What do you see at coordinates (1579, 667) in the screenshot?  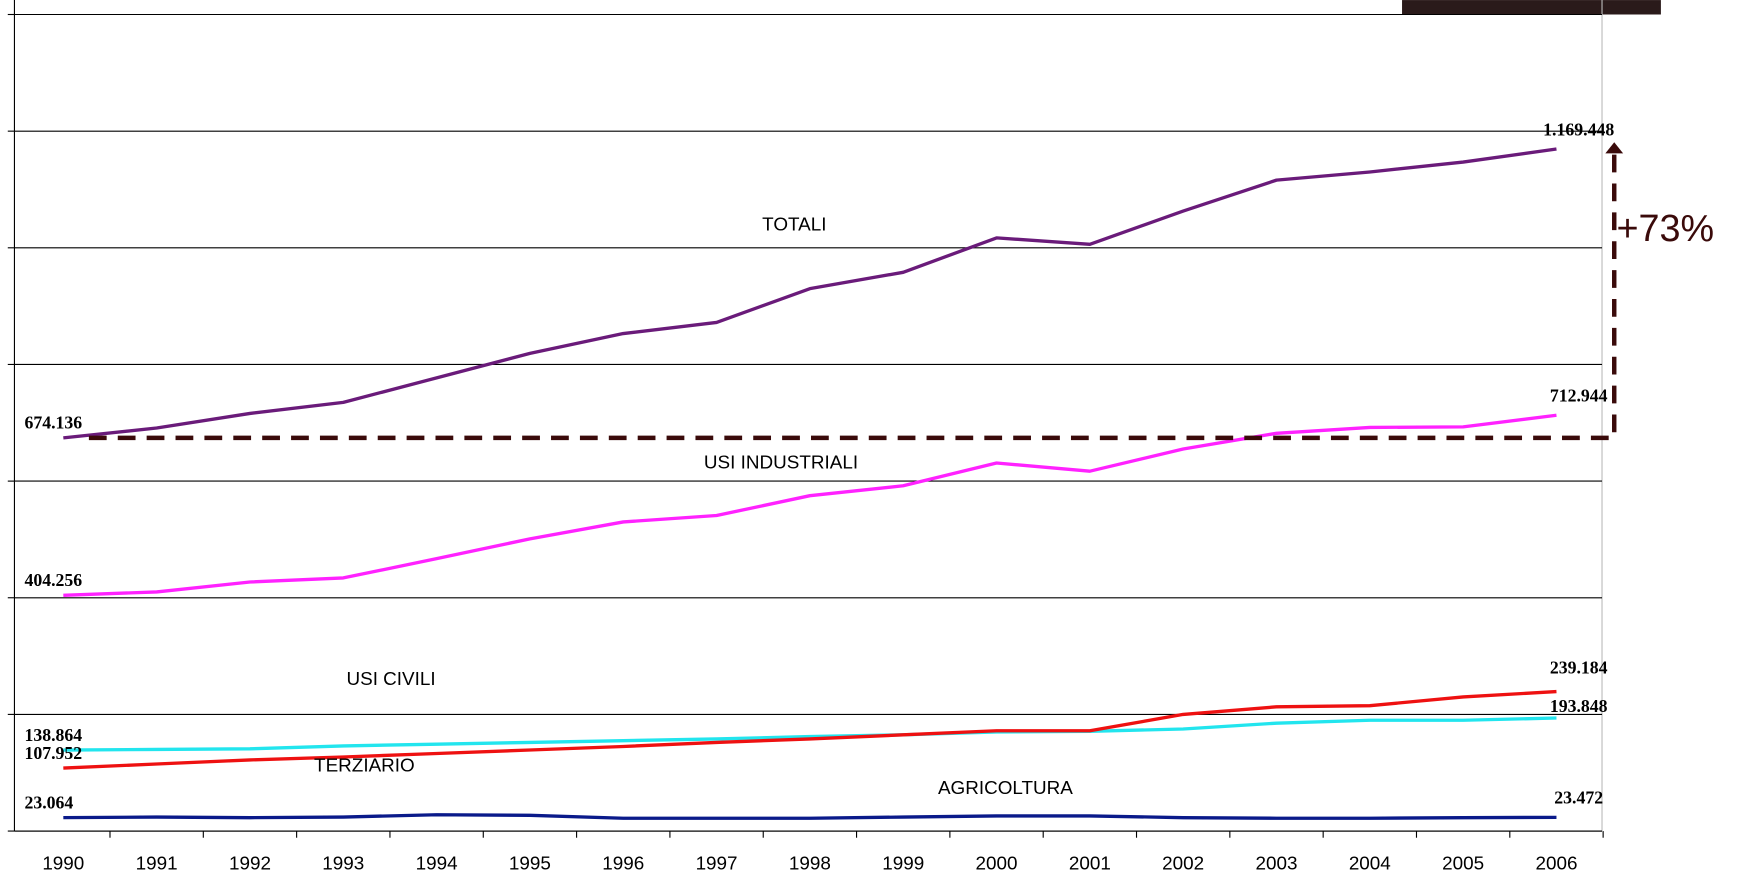 I see `data-label: 239.184` at bounding box center [1579, 667].